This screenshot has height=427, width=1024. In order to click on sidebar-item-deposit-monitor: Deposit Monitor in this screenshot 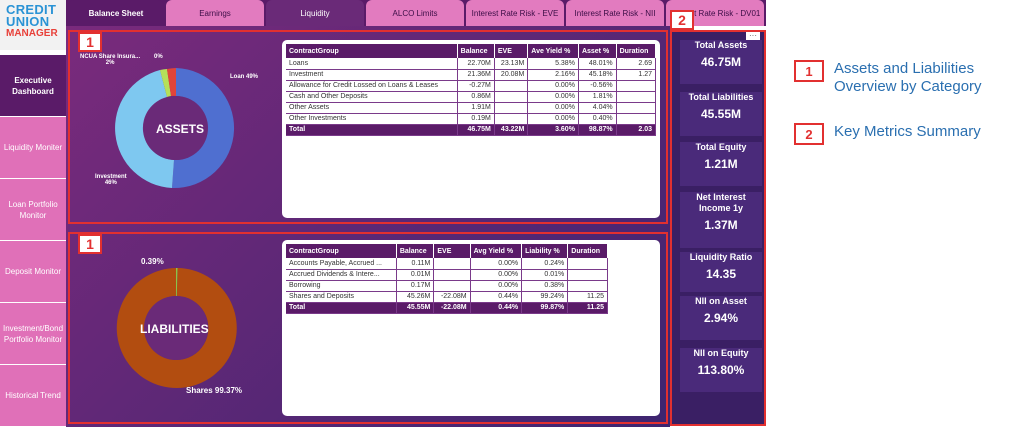, I will do `click(33, 272)`.